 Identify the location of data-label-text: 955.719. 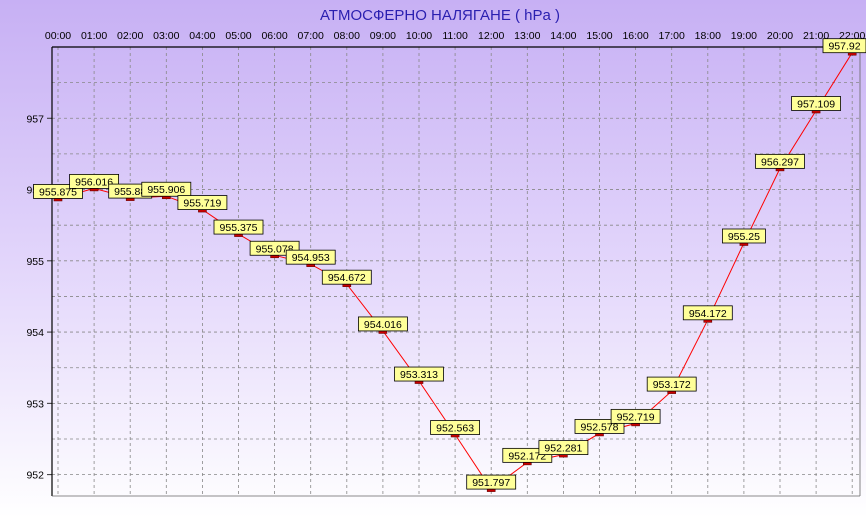
(202, 204).